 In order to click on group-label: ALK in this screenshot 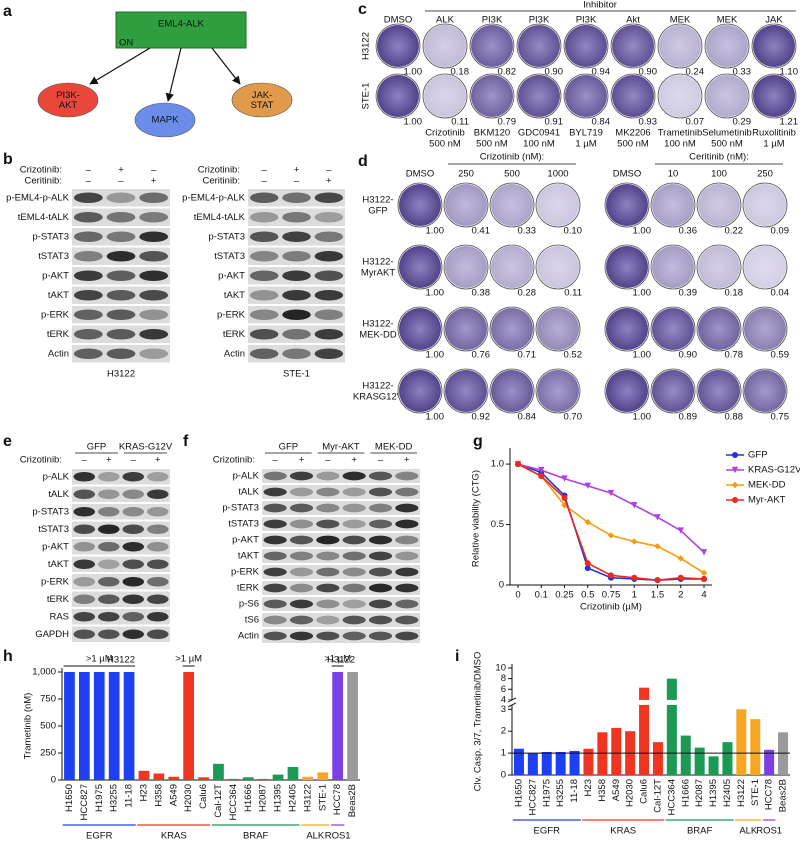, I will do `click(315, 836)`.